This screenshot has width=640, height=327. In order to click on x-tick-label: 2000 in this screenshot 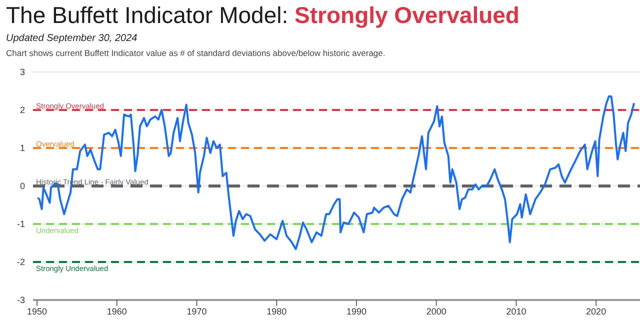, I will do `click(436, 311)`.